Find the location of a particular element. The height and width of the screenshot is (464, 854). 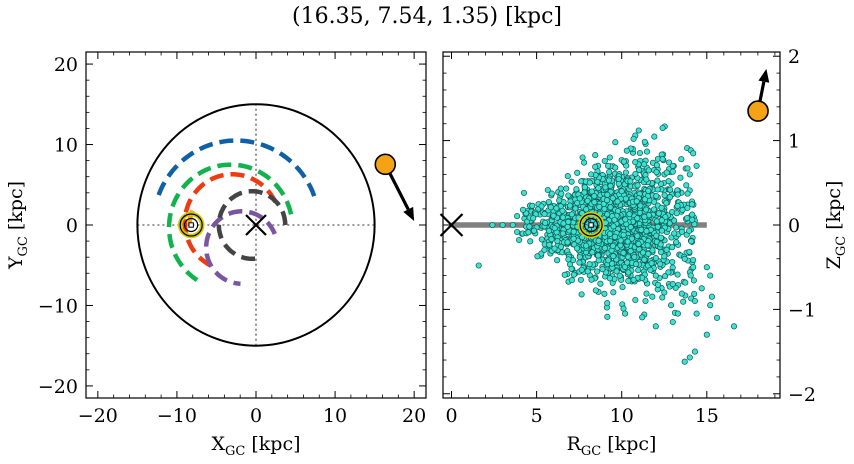

x-tick-label: −10 is located at coordinates (177, 416).